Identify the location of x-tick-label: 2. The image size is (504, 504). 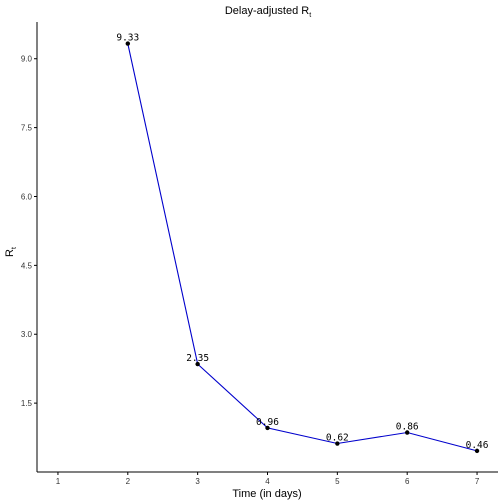
(128, 481).